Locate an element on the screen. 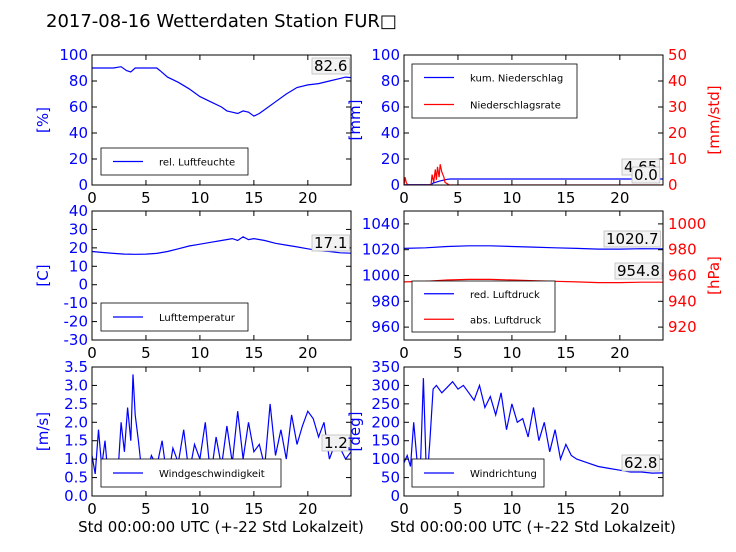  y-tick-label: -10 is located at coordinates (76, 303).